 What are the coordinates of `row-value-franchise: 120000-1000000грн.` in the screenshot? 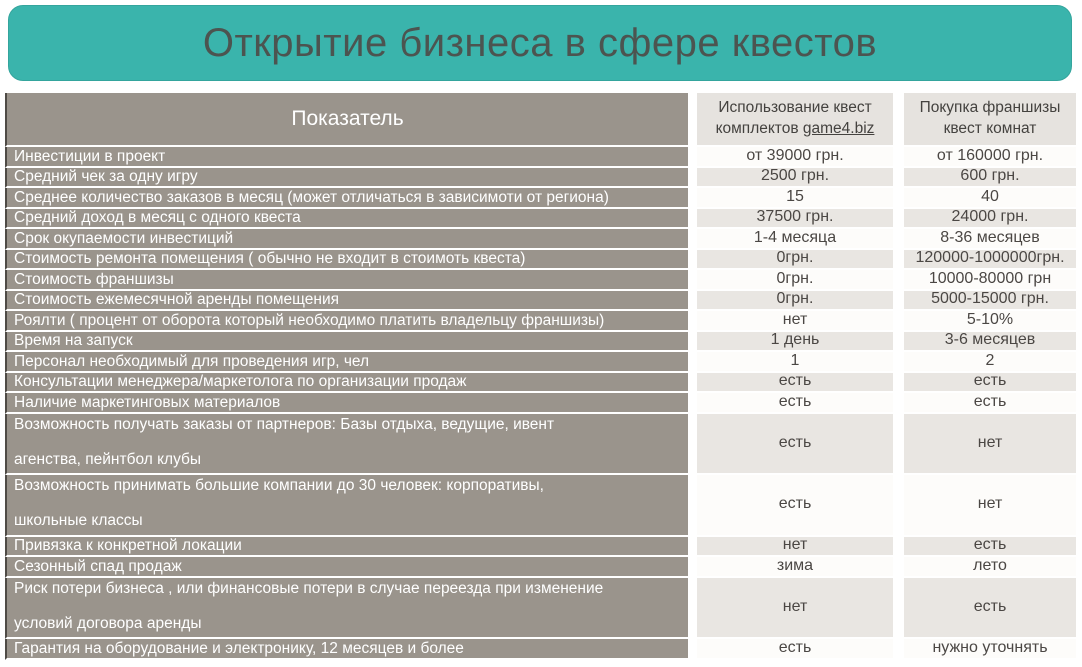 It's located at (990, 259).